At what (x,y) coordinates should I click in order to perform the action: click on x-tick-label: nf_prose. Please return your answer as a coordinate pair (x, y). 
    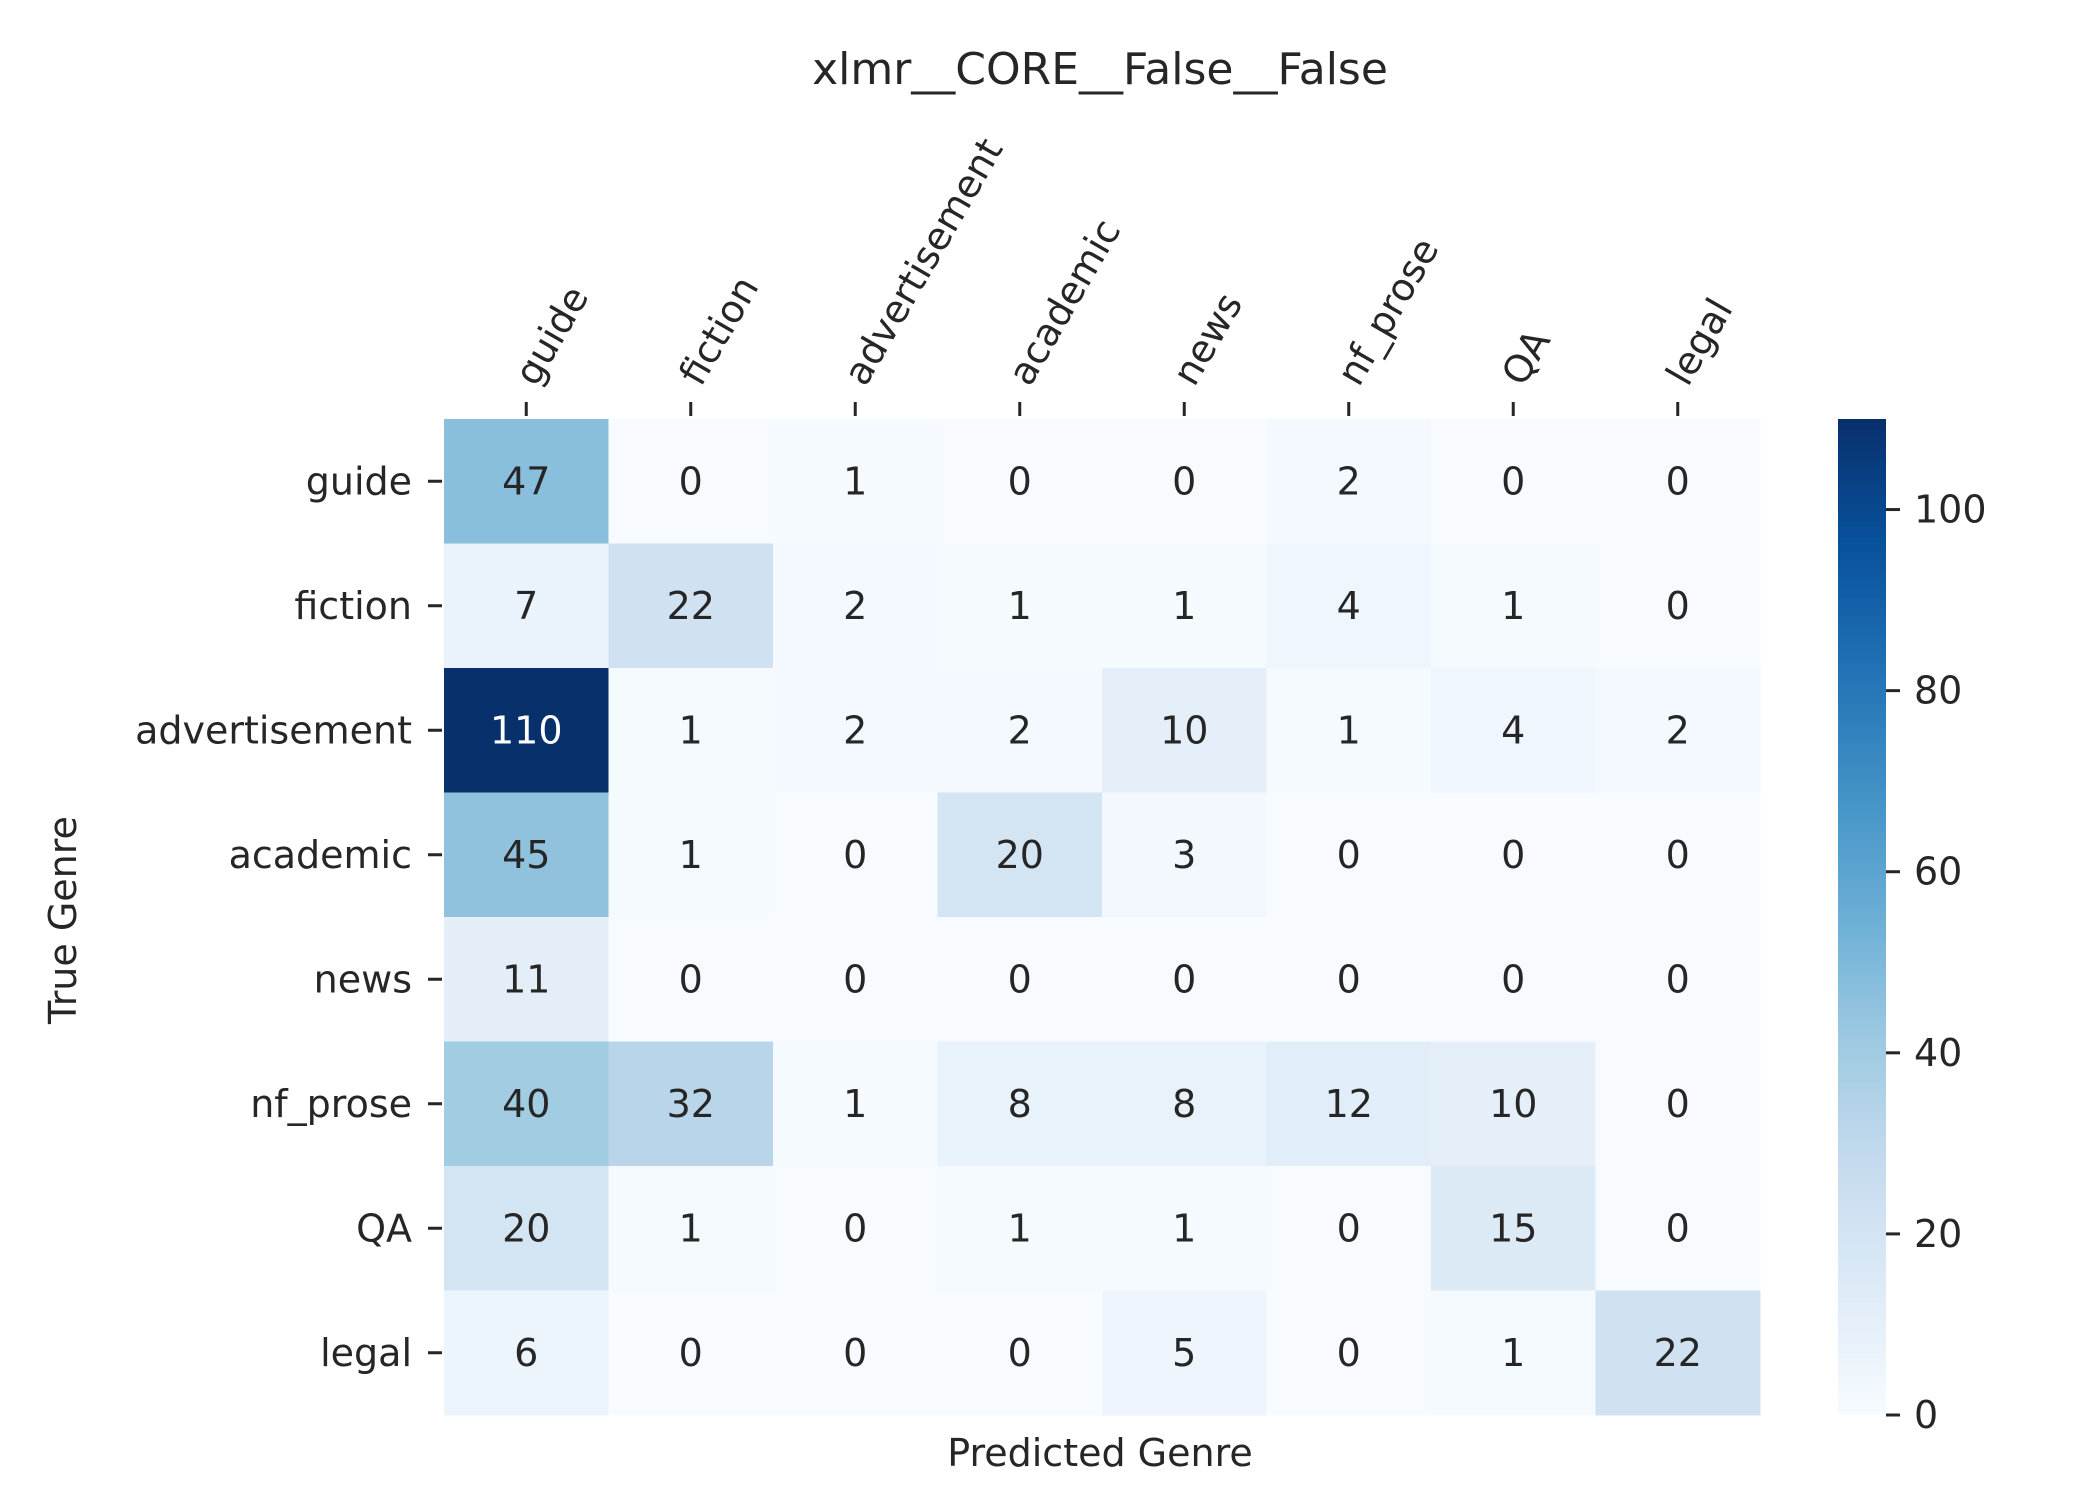
    Looking at the image, I should click on (1387, 311).